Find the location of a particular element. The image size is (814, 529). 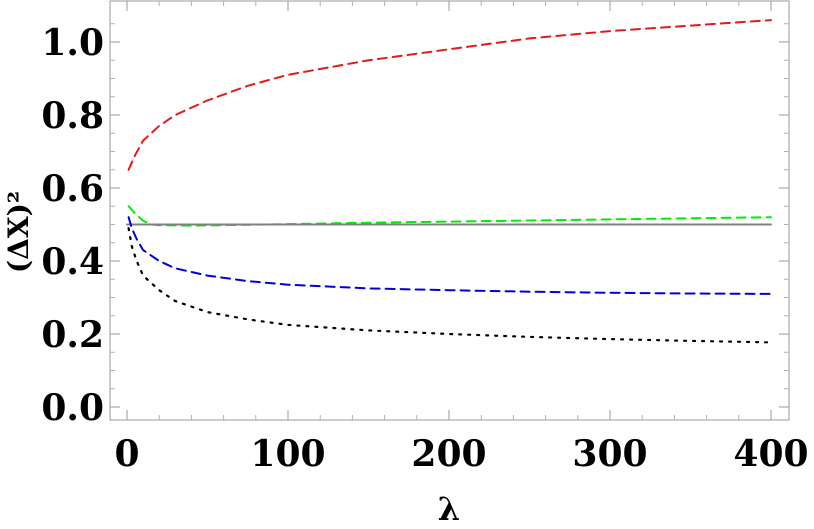

x-axis-label: λ is located at coordinates (449, 509).